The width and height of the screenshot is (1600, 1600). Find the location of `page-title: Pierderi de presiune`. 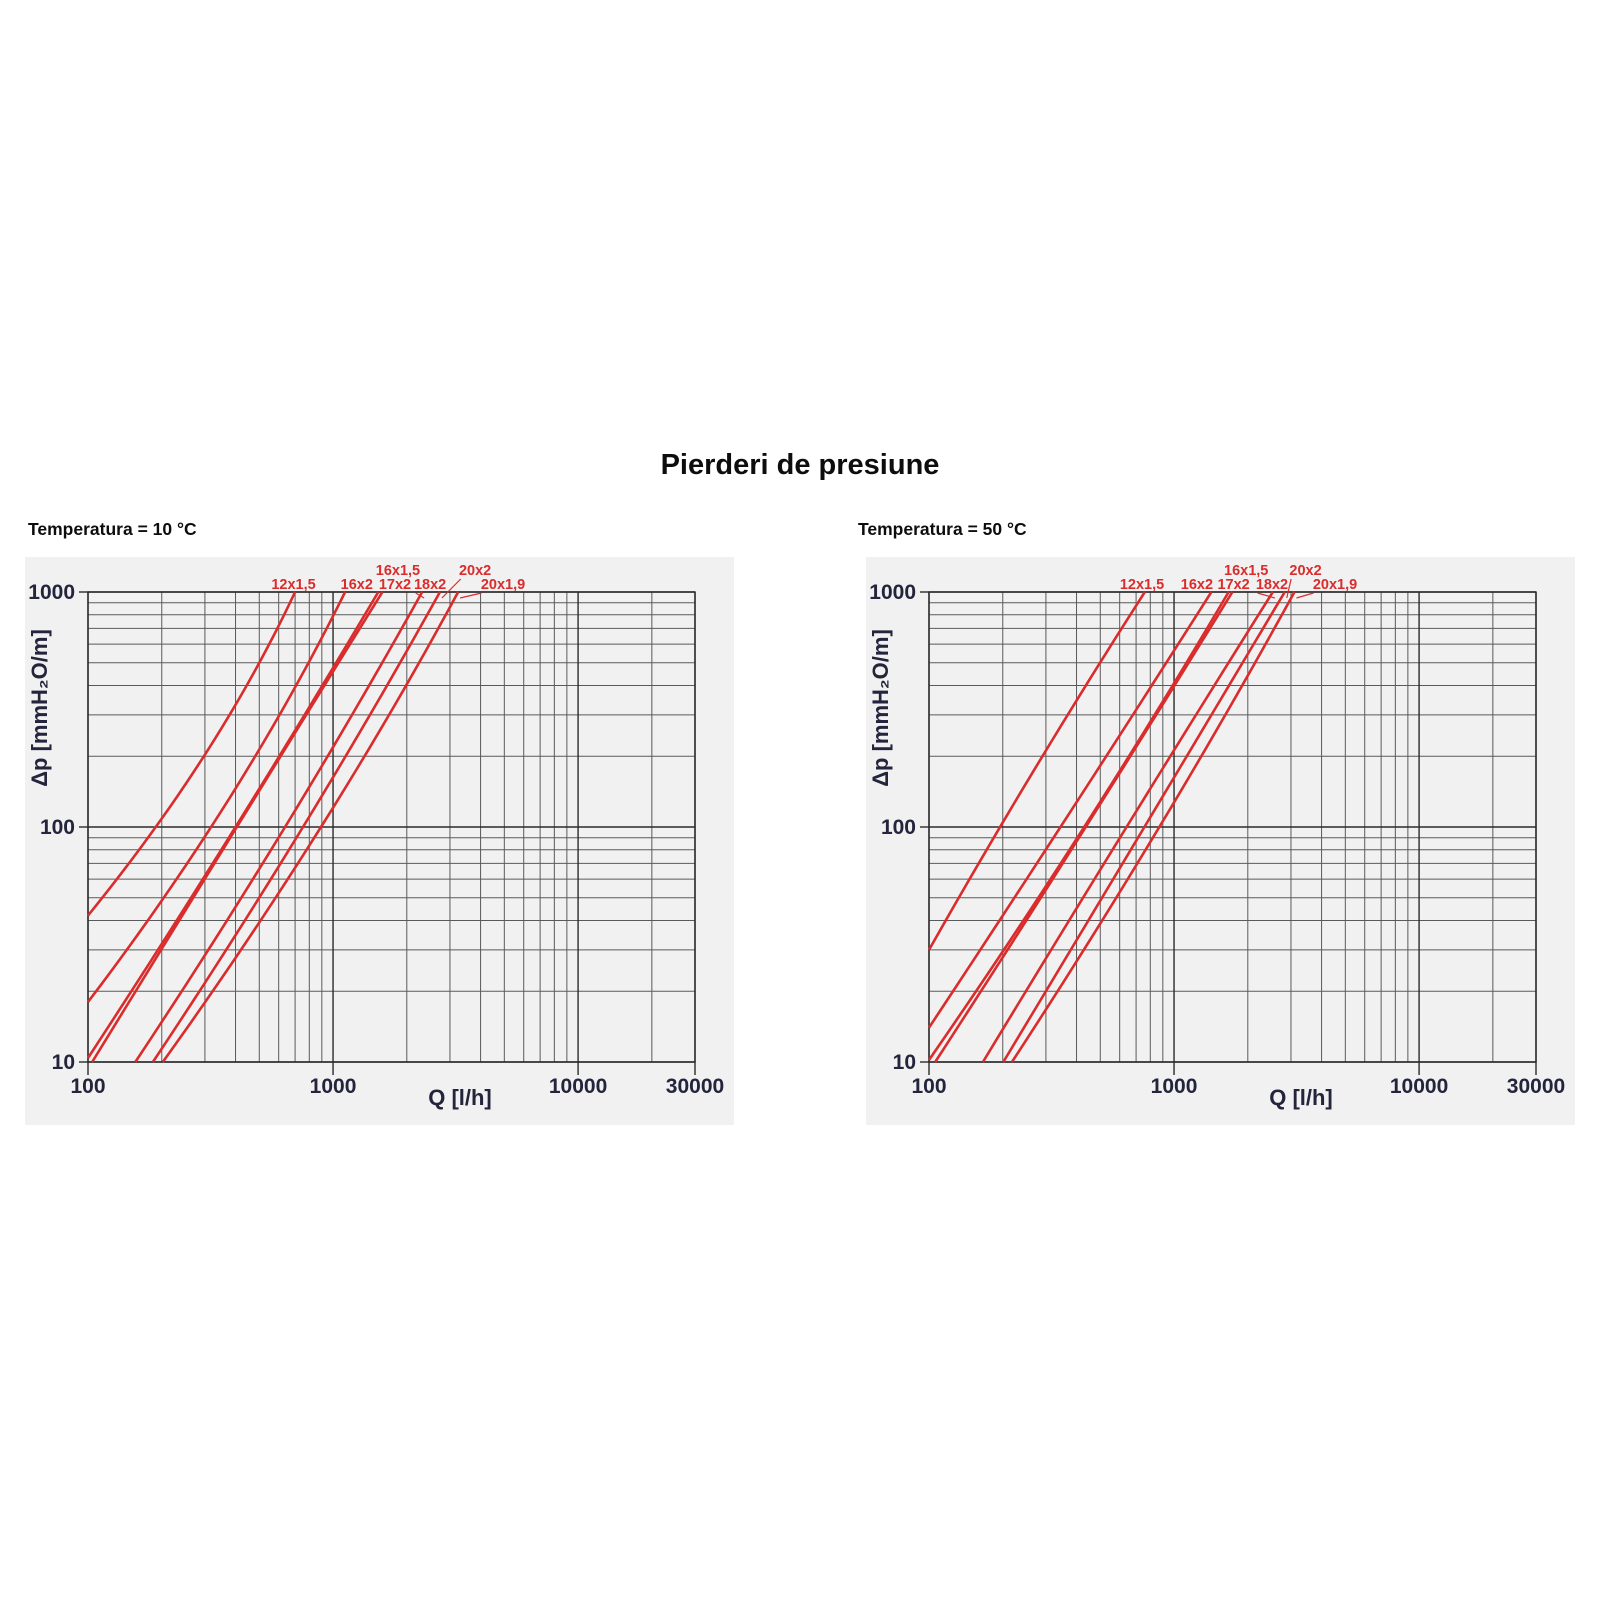

page-title: Pierderi de presiune is located at coordinates (800, 465).